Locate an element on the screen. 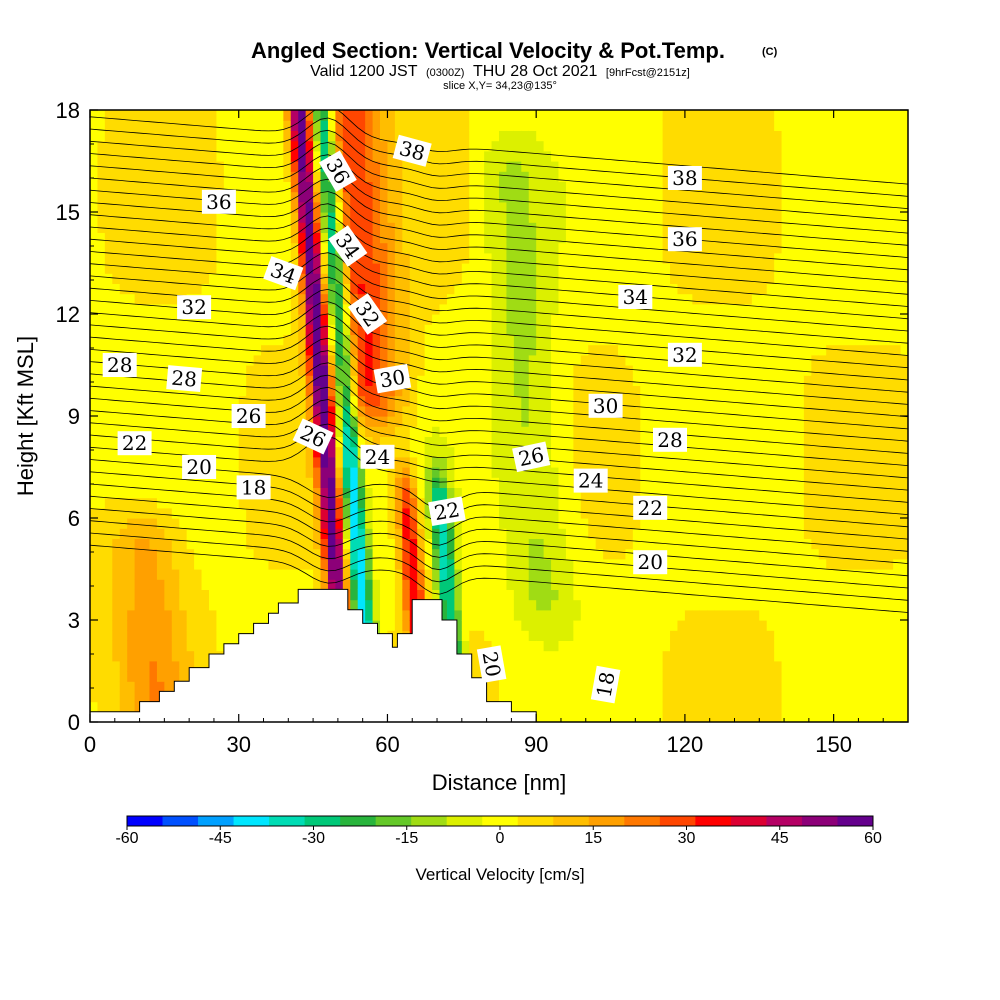 The height and width of the screenshot is (1000, 1000). x-tick-label: 30 is located at coordinates (238, 744).